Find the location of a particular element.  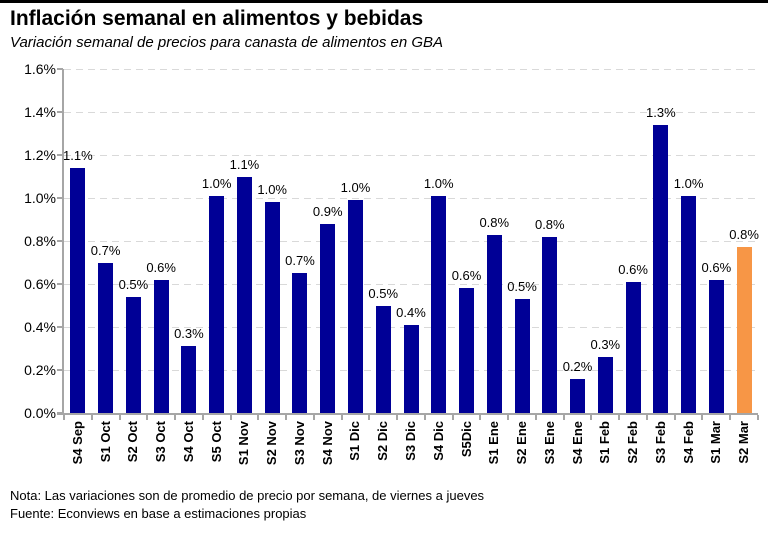

y-axis-label: 0.4% is located at coordinates (40, 327).